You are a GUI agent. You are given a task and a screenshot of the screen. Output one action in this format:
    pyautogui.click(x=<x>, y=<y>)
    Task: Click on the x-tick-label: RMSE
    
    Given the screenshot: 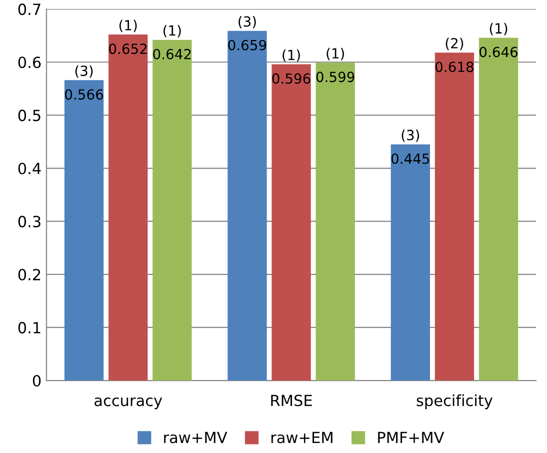 What is the action you would take?
    pyautogui.click(x=291, y=400)
    